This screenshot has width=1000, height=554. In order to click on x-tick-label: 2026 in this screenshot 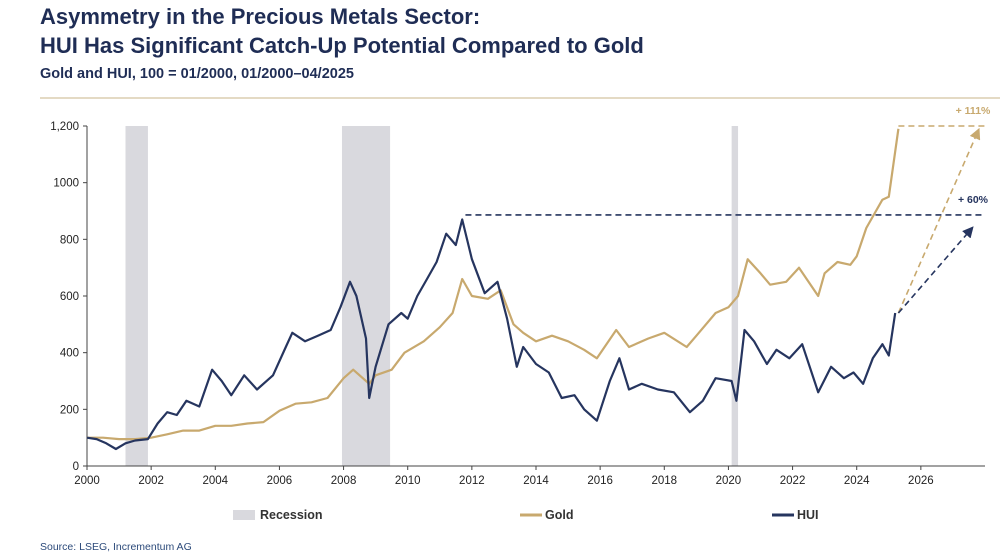, I will do `click(921, 481)`.